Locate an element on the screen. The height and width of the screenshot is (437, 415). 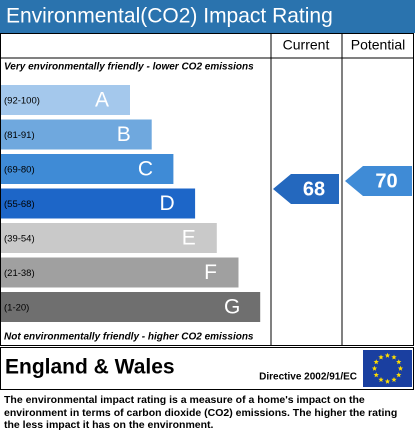
band-range: (55-68) is located at coordinates (19, 204).